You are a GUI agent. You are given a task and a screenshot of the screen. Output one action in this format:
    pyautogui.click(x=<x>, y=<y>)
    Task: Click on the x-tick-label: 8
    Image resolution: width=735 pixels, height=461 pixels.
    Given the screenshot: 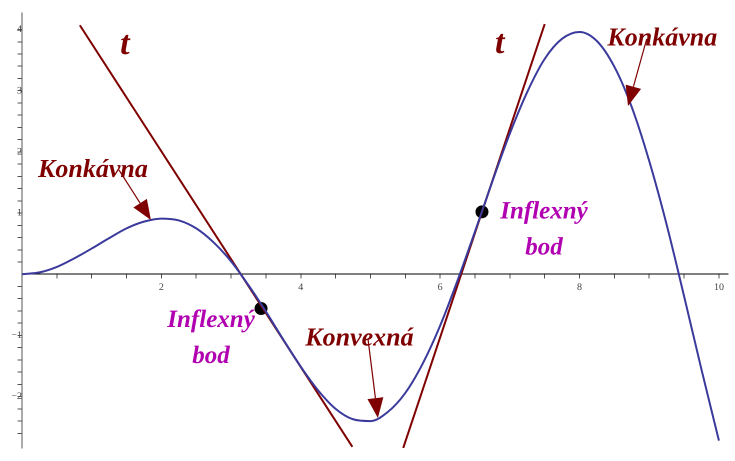 What is the action you would take?
    pyautogui.click(x=579, y=287)
    